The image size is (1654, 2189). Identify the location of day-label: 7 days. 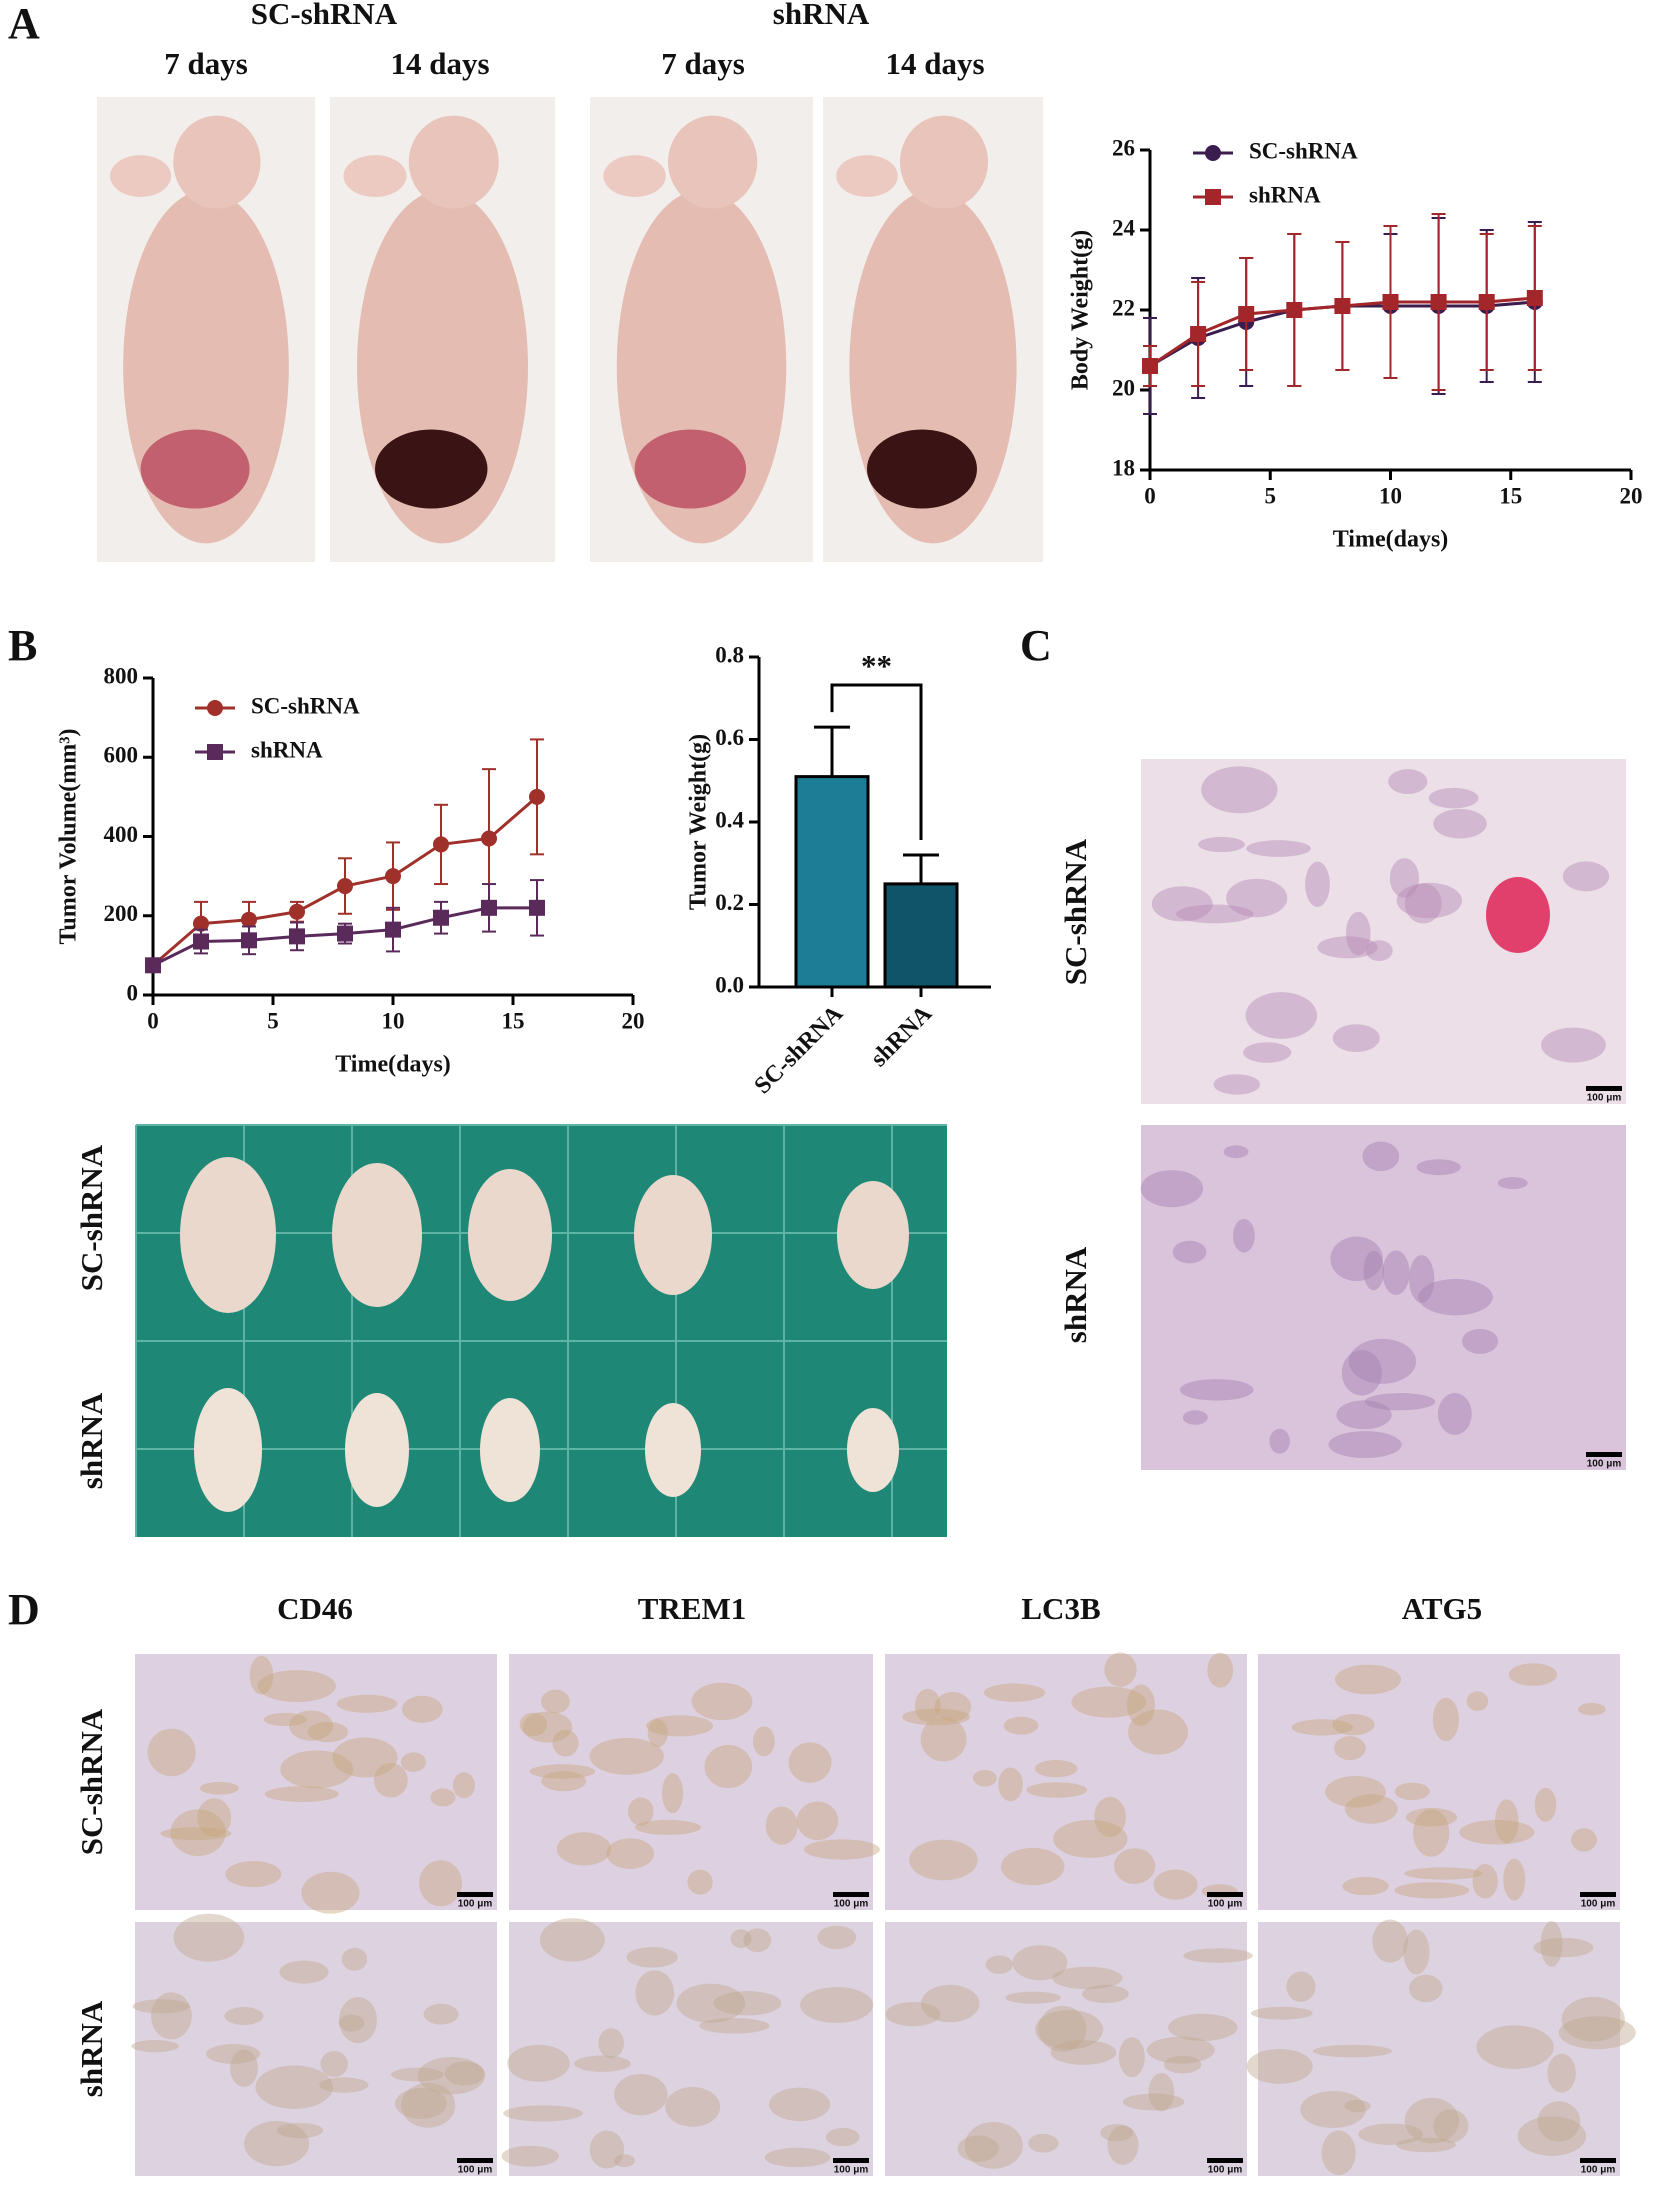
(703, 63).